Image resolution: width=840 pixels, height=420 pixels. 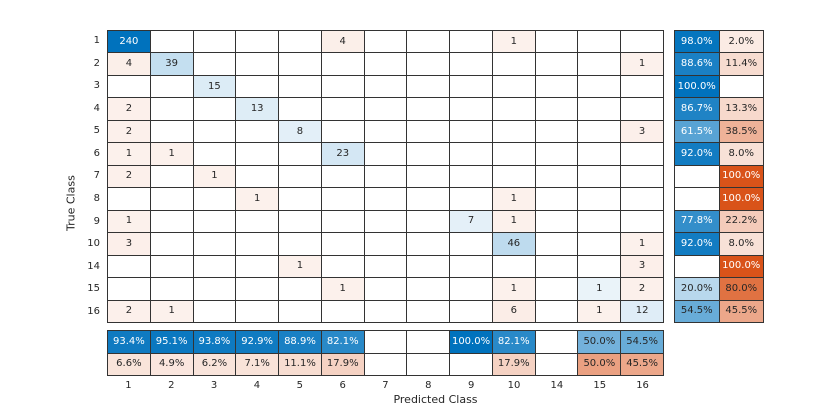 What do you see at coordinates (428, 364) in the screenshot?
I see `col-summary-incorrect-cell` at bounding box center [428, 364].